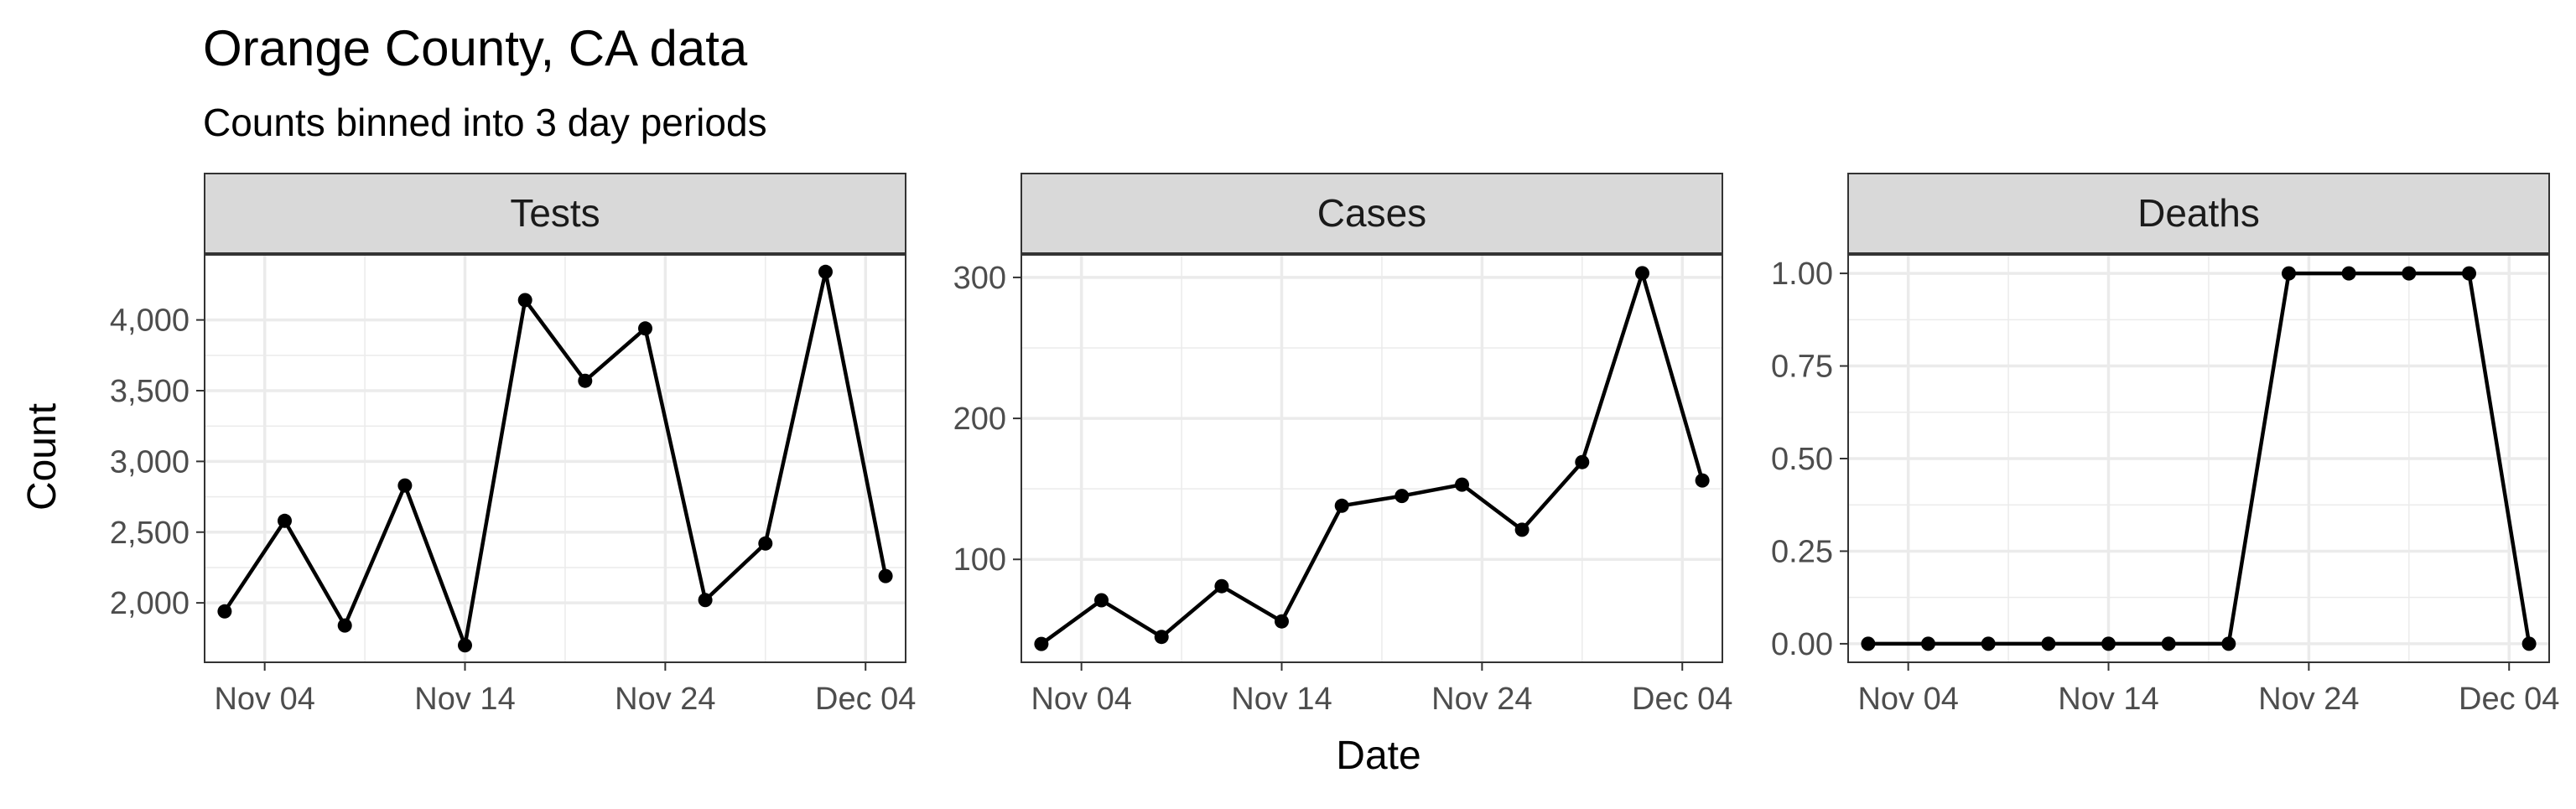  Describe the element at coordinates (485, 122) in the screenshot. I see `chart-subtitle: Counts binned into 3 day periods` at that location.